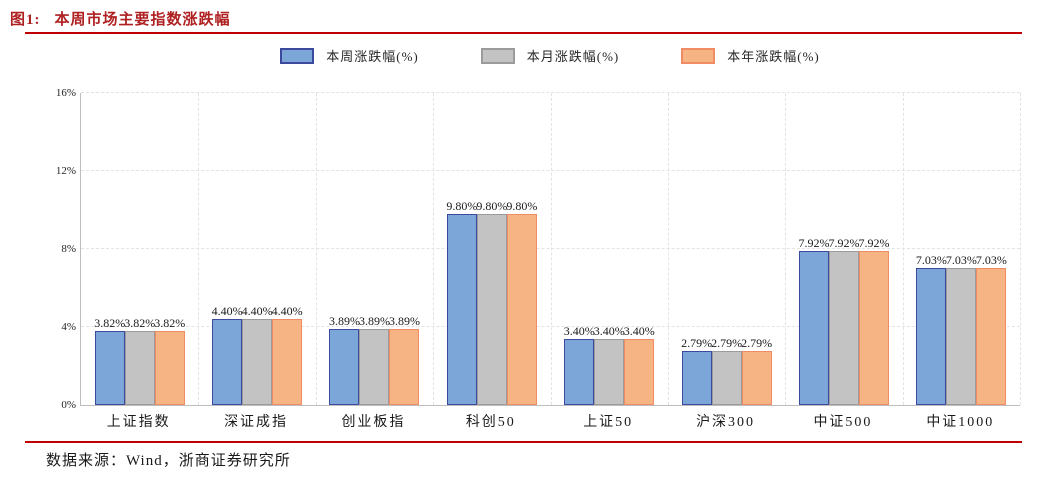  What do you see at coordinates (549, 421) in the screenshot?
I see `x-axis-labels: 上证指数 深证成指 创业板指 科创50 上证50 沪深300 中证500 中证1000` at bounding box center [549, 421].